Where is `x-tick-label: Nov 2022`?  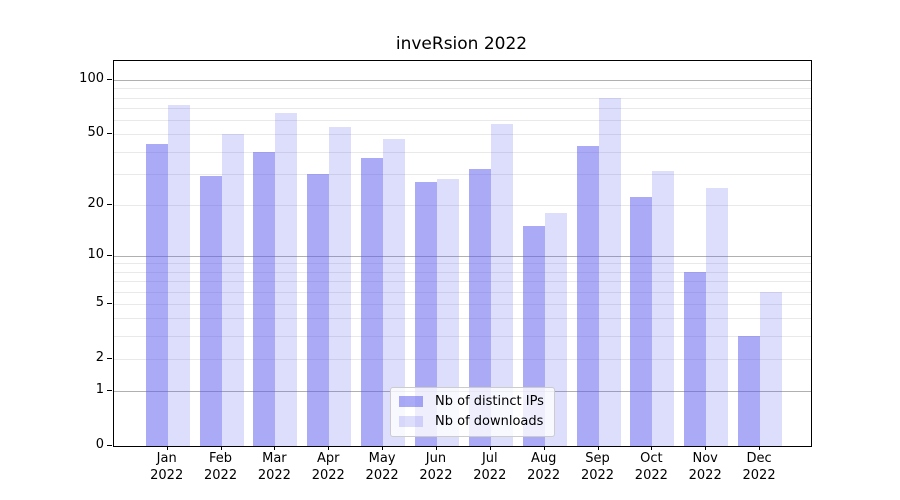
x-tick-label: Nov 2022 is located at coordinates (705, 467).